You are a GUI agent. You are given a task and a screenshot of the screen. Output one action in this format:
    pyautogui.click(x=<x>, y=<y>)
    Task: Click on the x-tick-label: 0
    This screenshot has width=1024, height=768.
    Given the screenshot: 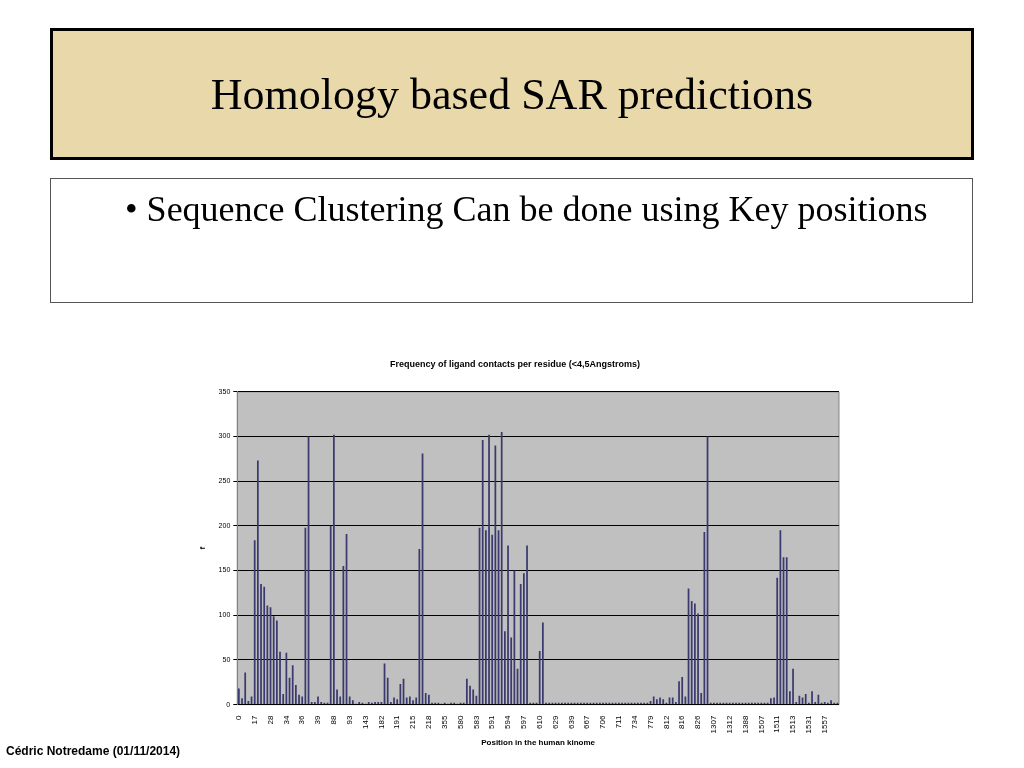 What is the action you would take?
    pyautogui.click(x=239, y=718)
    